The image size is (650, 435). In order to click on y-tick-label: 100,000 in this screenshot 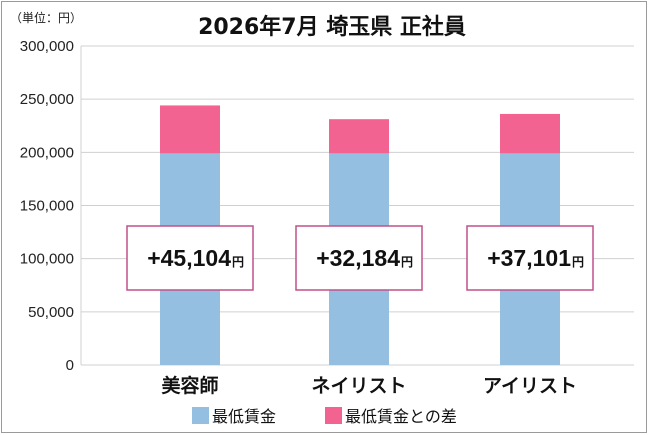, I will do `click(47, 259)`.